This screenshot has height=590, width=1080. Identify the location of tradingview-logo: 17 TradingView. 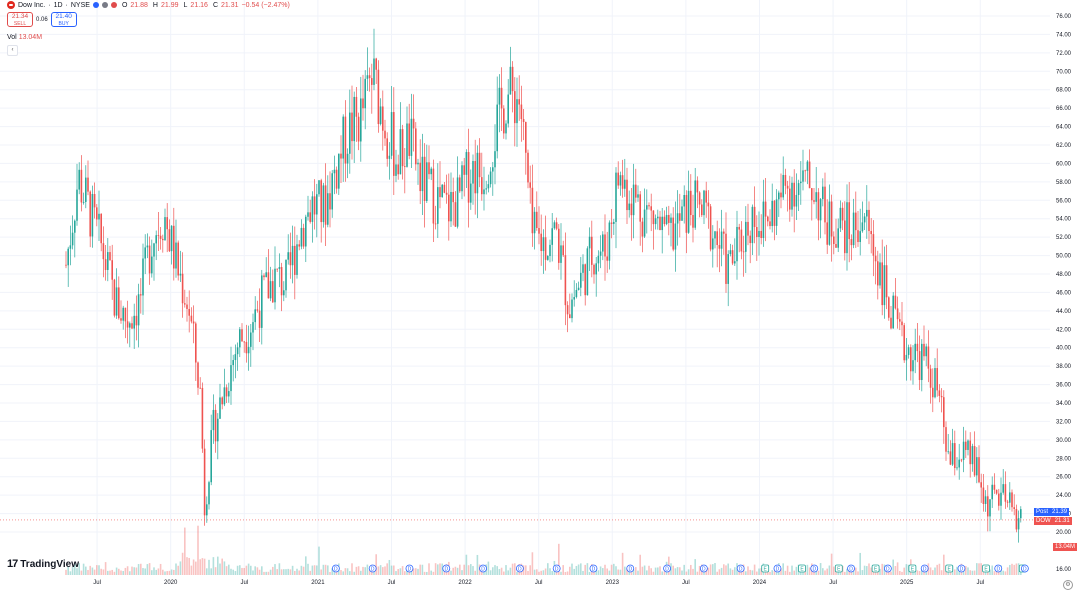
(43, 564).